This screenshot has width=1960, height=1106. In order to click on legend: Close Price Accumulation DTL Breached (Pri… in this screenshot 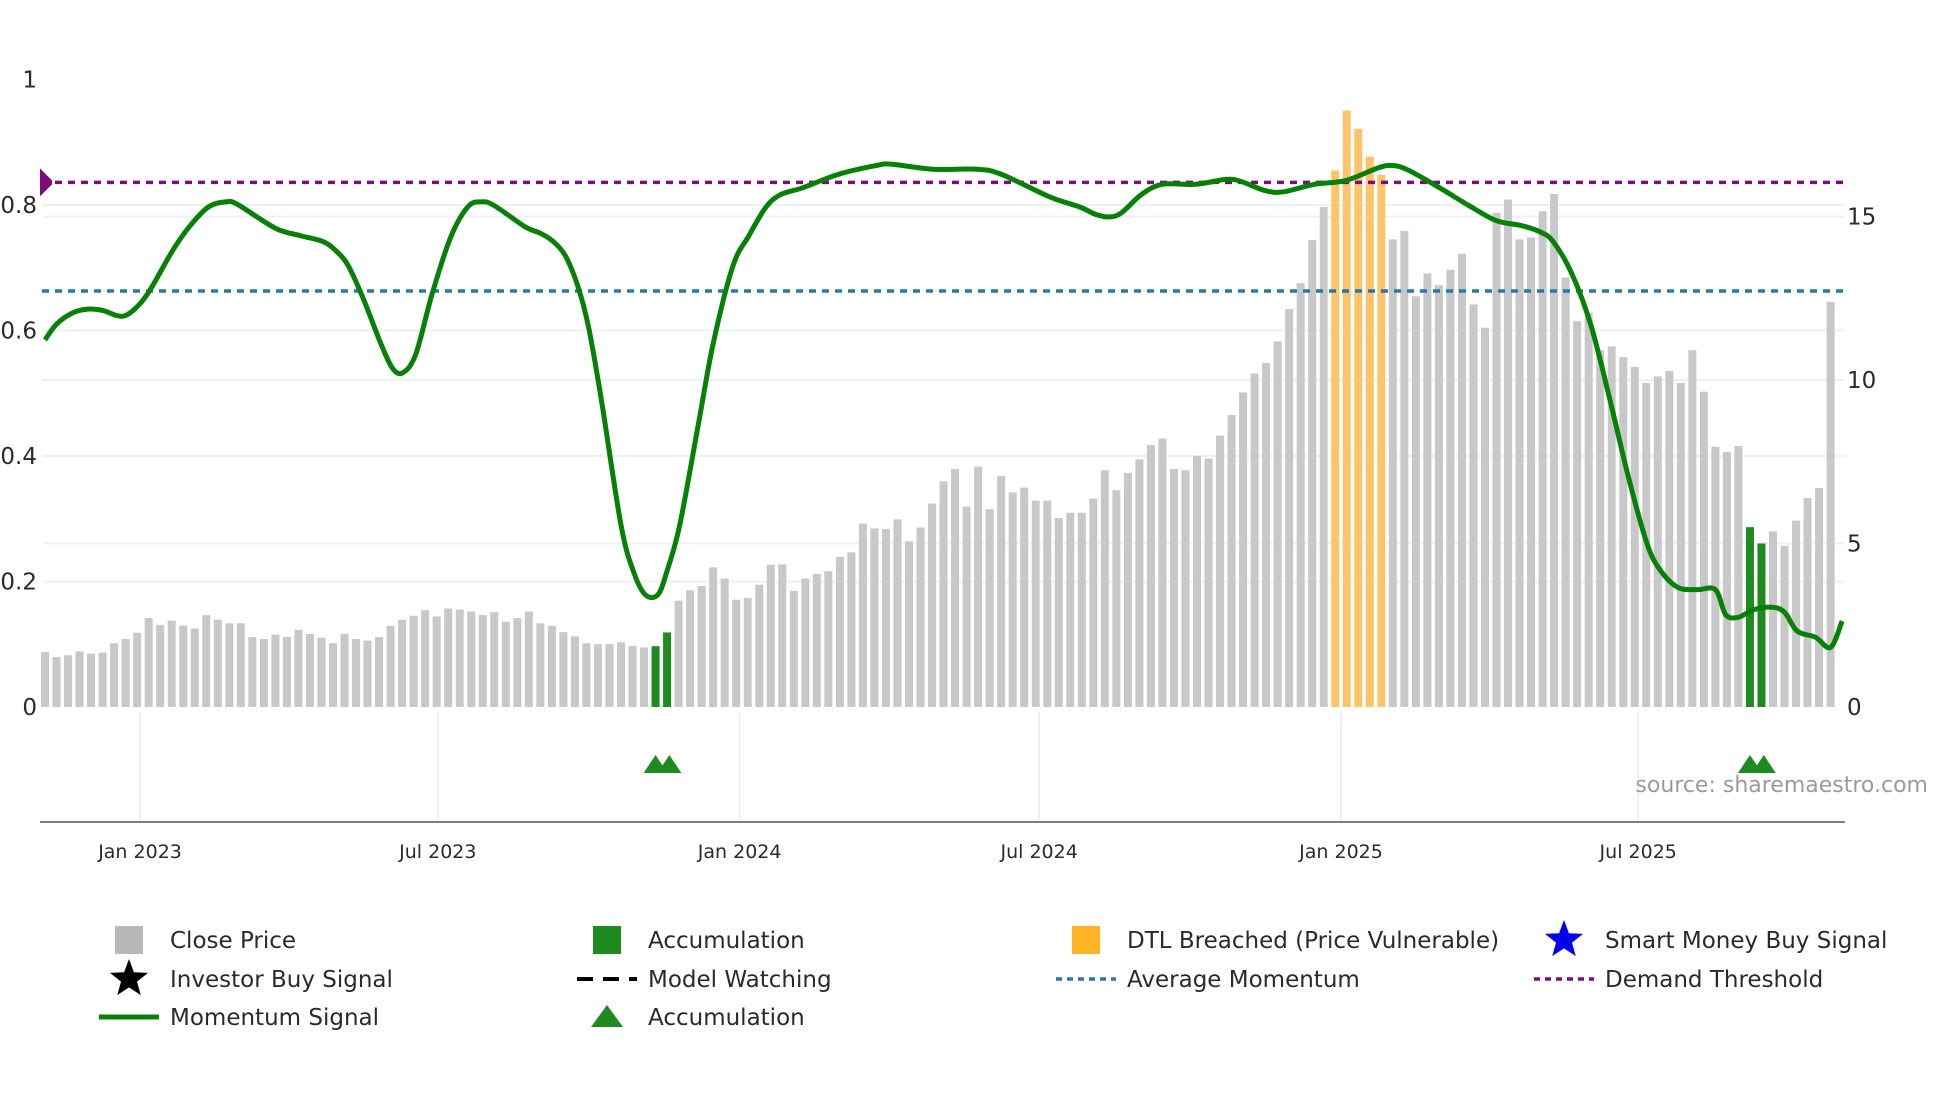, I will do `click(993, 975)`.